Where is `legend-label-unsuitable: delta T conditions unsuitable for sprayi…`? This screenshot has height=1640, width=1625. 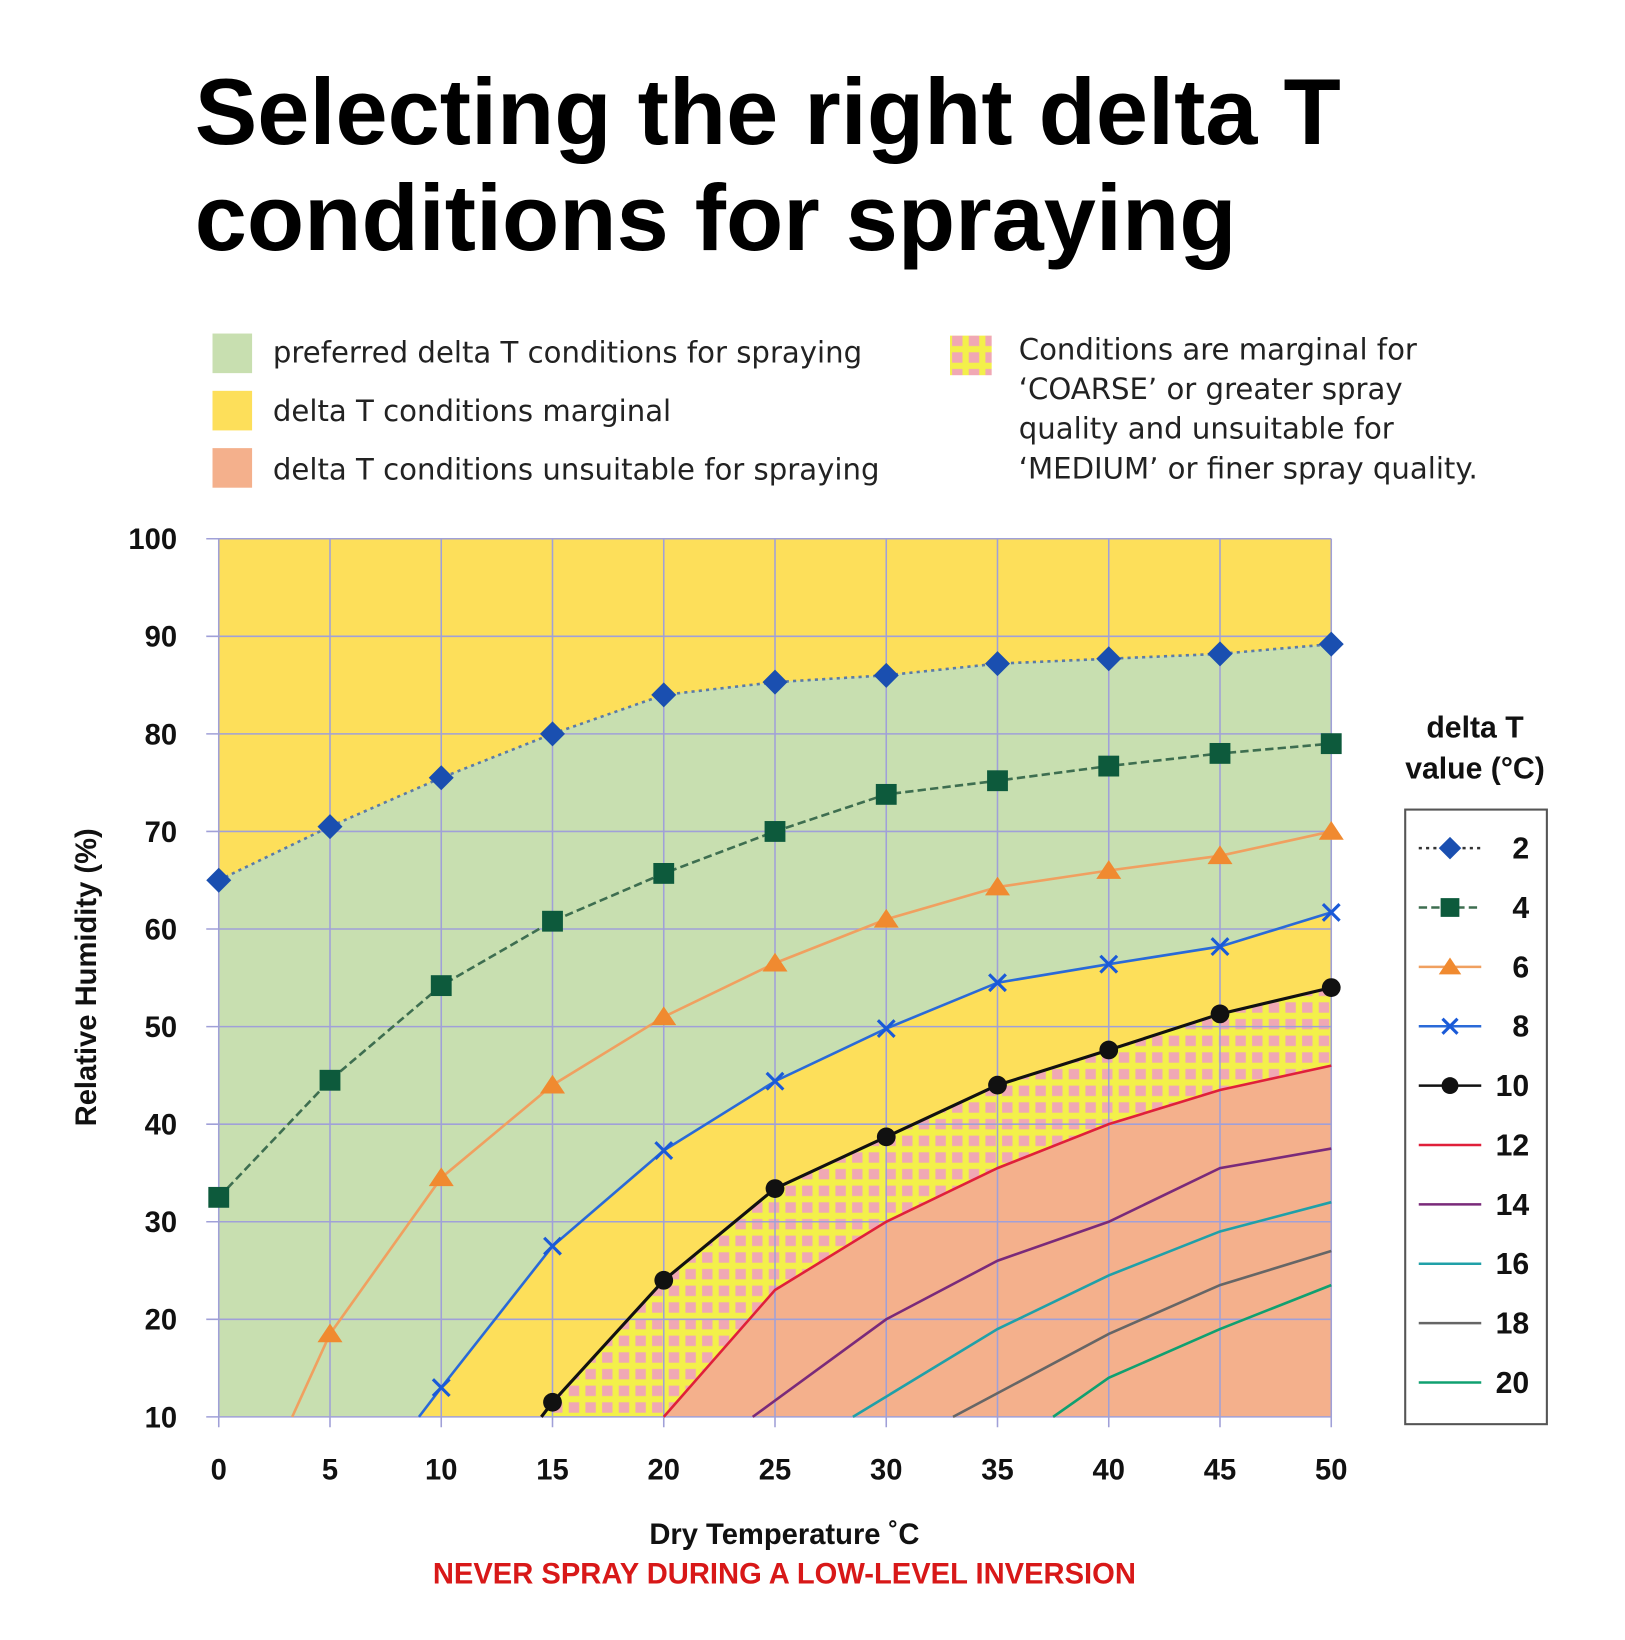
legend-label-unsuitable: delta T conditions unsuitable for sprayi… is located at coordinates (576, 469).